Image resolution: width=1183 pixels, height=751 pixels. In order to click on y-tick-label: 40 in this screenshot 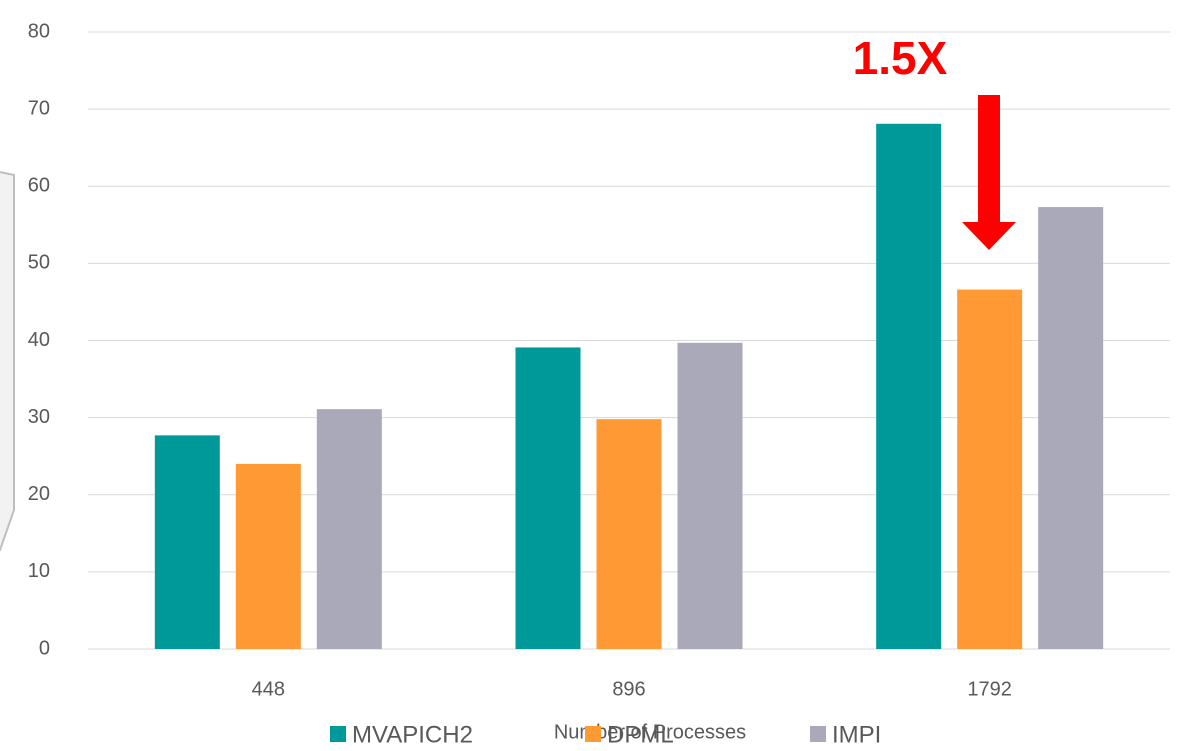, I will do `click(39, 340)`.